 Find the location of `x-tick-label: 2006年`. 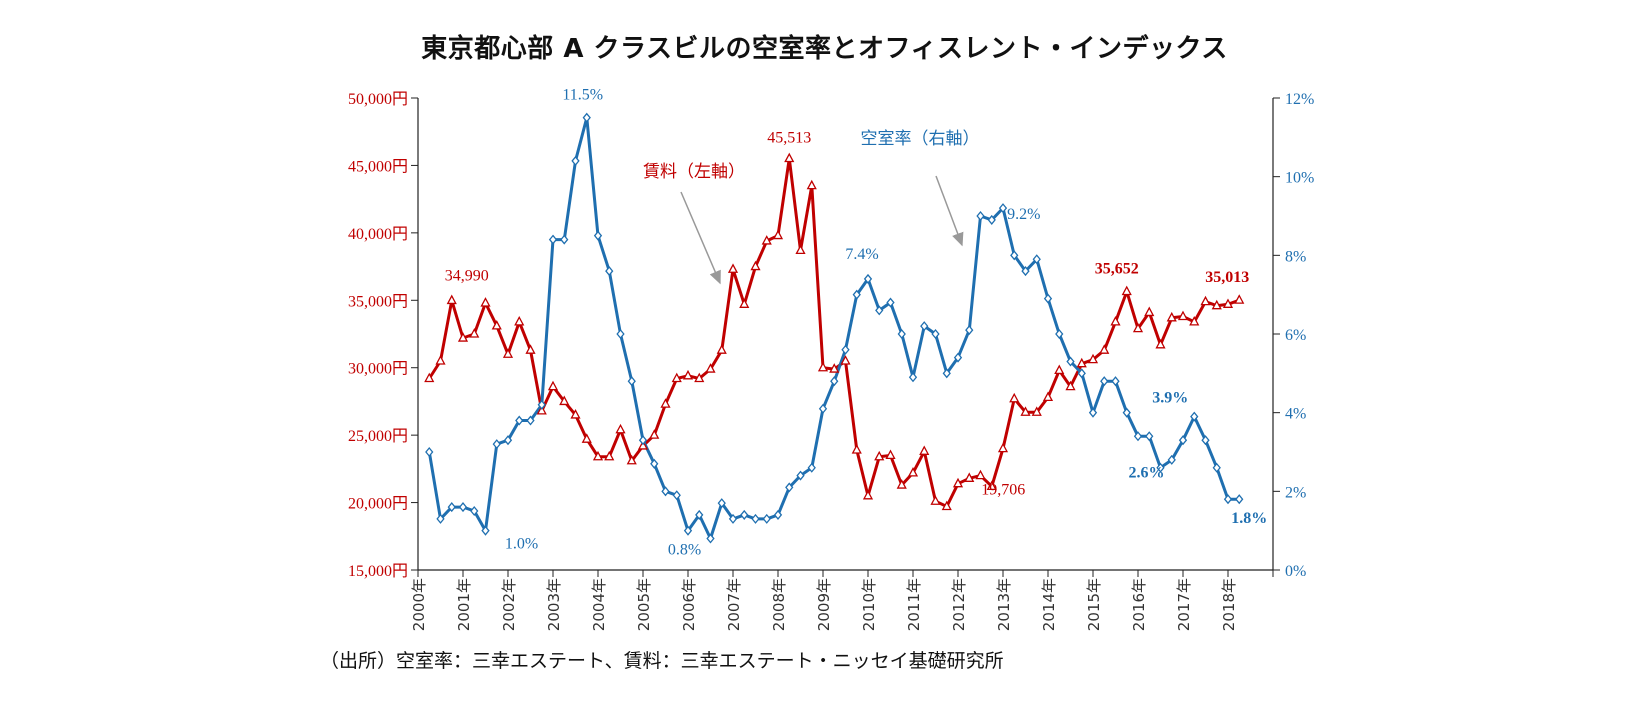

x-tick-label: 2006年 is located at coordinates (689, 604).